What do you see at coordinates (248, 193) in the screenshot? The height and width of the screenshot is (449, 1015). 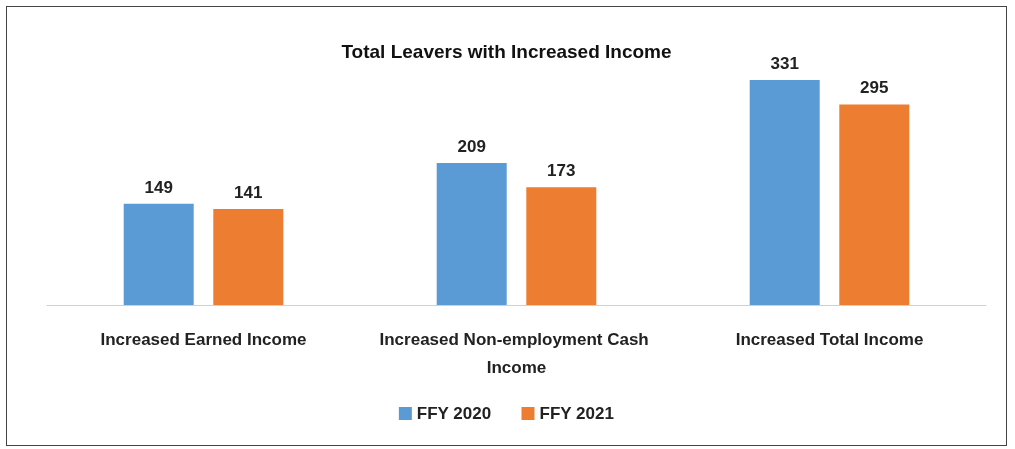 I see `data-label: 141` at bounding box center [248, 193].